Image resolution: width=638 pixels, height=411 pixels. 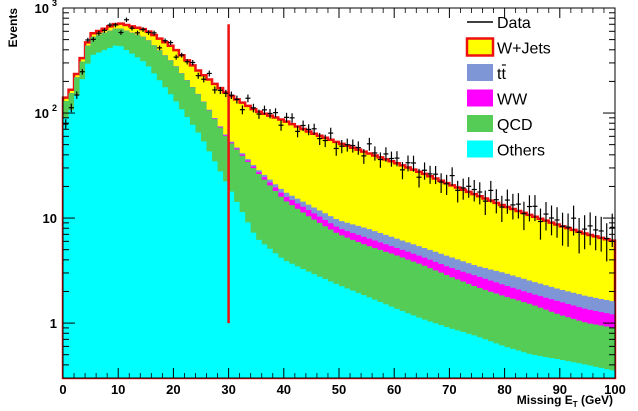 What do you see at coordinates (512, 100) in the screenshot?
I see `legend-label: WW` at bounding box center [512, 100].